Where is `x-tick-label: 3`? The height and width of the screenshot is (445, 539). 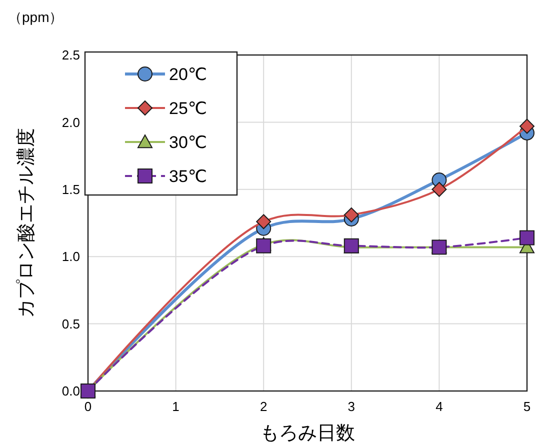 x-tick-label: 3 is located at coordinates (352, 406).